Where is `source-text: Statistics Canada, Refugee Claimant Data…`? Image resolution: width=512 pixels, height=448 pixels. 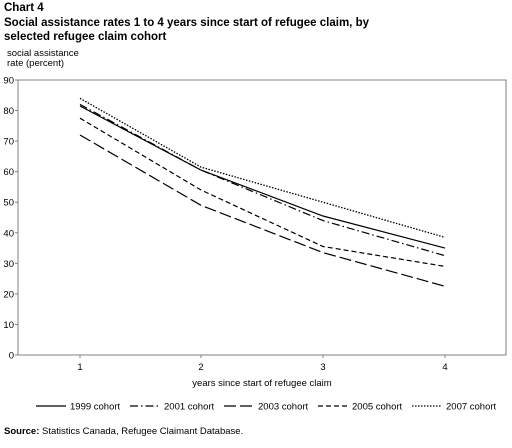
source-text: Statistics Canada, Refugee Claimant Data… is located at coordinates (143, 431).